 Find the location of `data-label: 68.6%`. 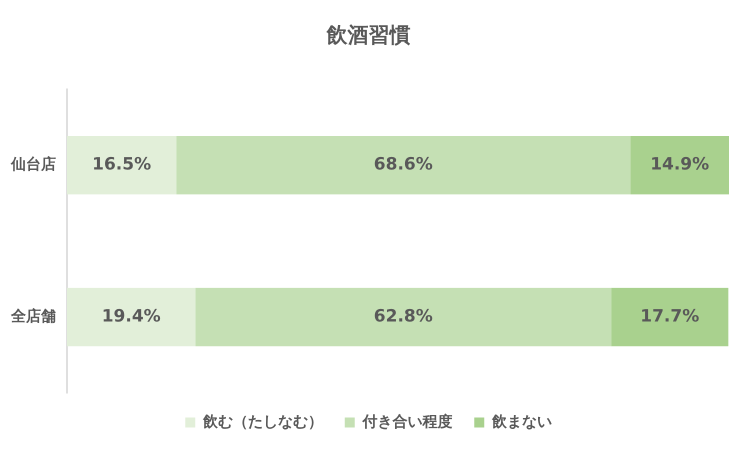

data-label: 68.6% is located at coordinates (403, 164).